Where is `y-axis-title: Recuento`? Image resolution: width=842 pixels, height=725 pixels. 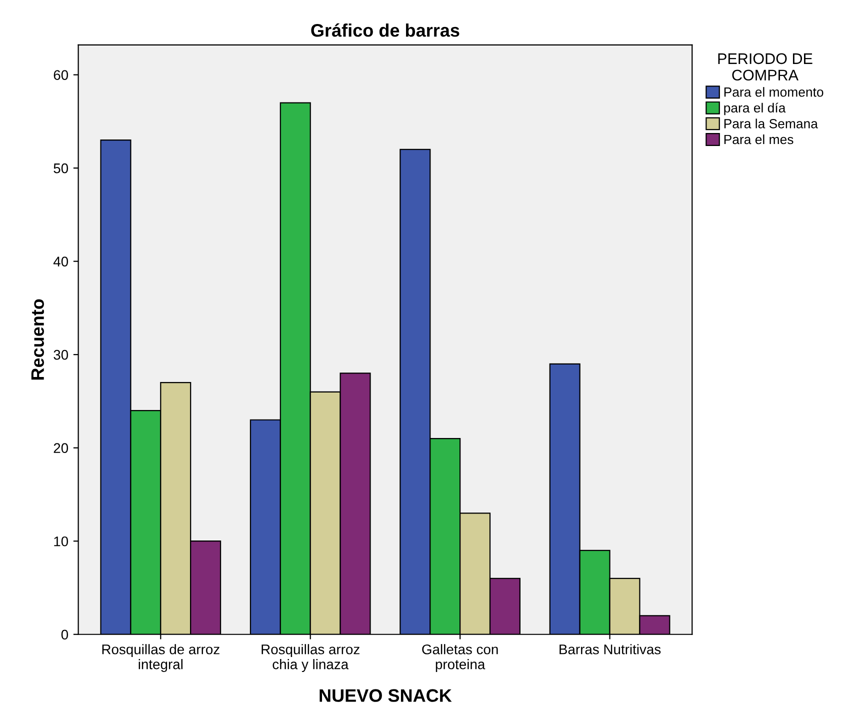
y-axis-title: Recuento is located at coordinates (37, 339).